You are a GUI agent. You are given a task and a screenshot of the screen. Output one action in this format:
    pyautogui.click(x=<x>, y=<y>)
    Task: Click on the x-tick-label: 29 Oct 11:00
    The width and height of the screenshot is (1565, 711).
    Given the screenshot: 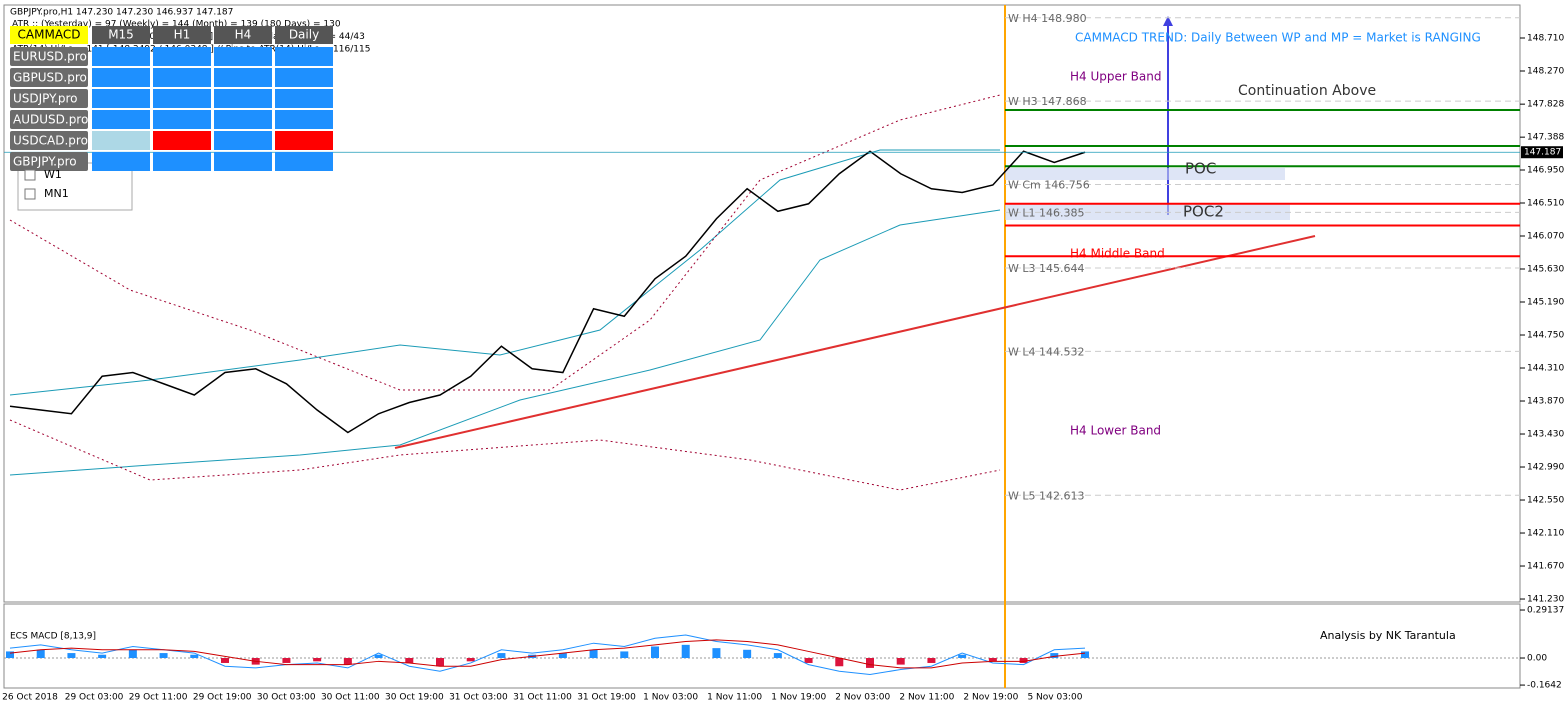 What is the action you would take?
    pyautogui.click(x=158, y=698)
    